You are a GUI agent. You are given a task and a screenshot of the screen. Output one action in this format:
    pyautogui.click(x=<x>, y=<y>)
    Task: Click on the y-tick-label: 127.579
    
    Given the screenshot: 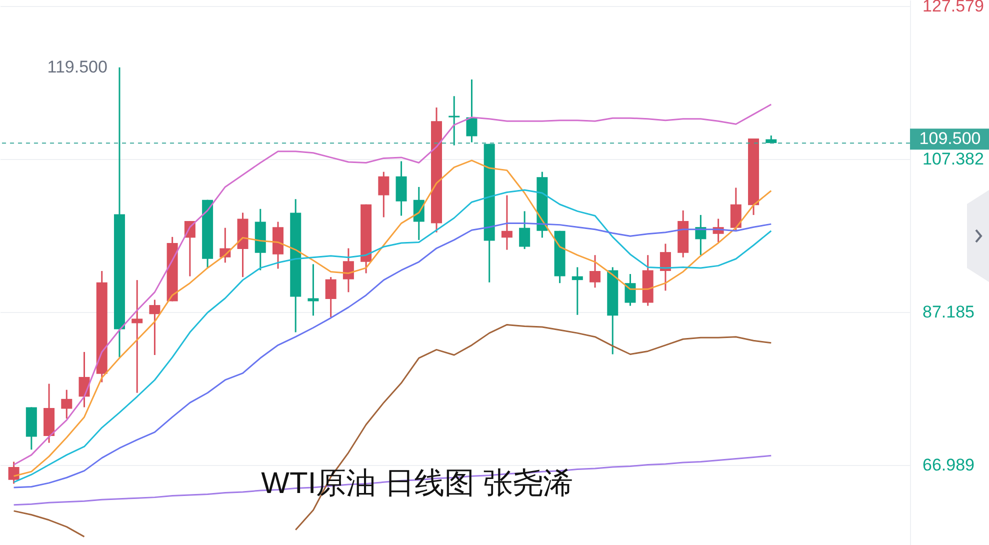 What is the action you would take?
    pyautogui.click(x=953, y=8)
    